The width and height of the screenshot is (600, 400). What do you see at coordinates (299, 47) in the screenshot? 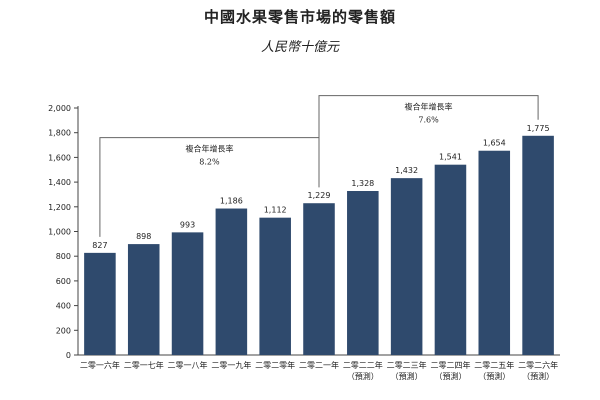
I see `chart-subtitle: 人民幣十億元` at bounding box center [299, 47].